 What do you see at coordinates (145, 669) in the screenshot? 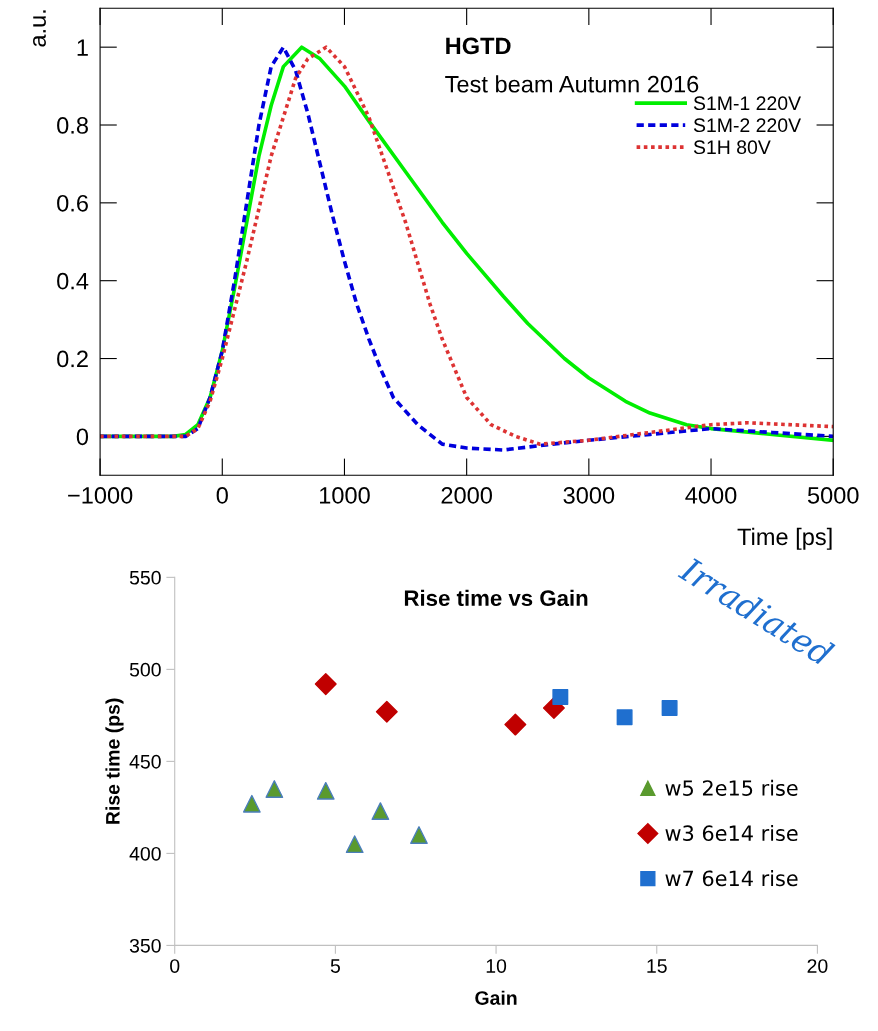
I see `y-tick-label: 500` at bounding box center [145, 669].